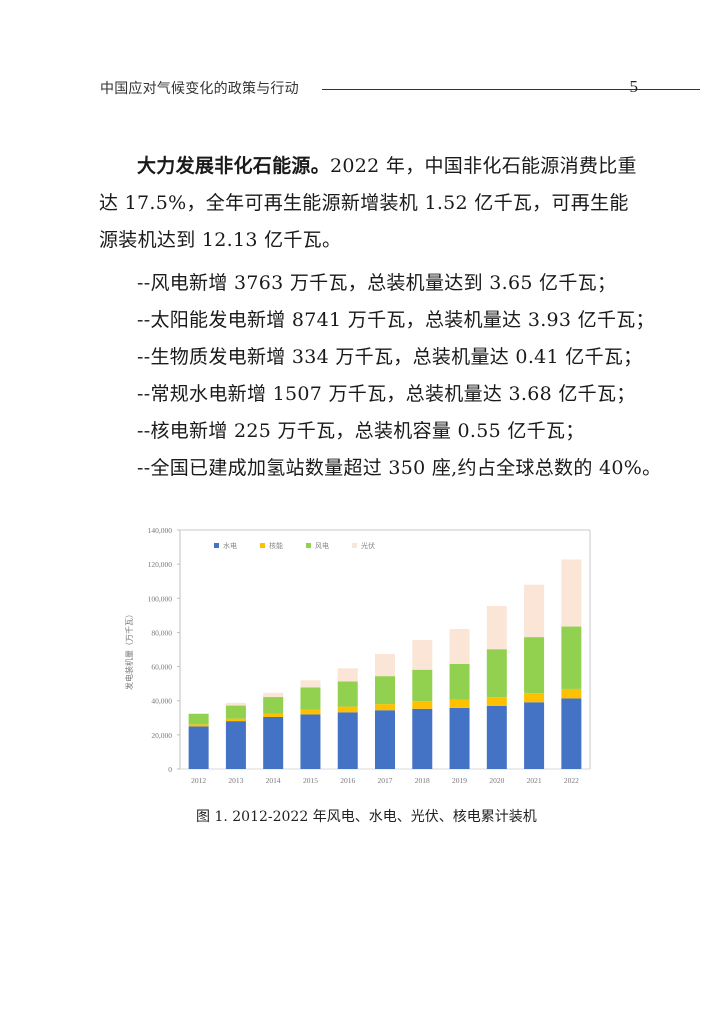 This screenshot has height=1023, width=724. Describe the element at coordinates (161, 667) in the screenshot. I see `y-tick-label: 60,000` at that location.